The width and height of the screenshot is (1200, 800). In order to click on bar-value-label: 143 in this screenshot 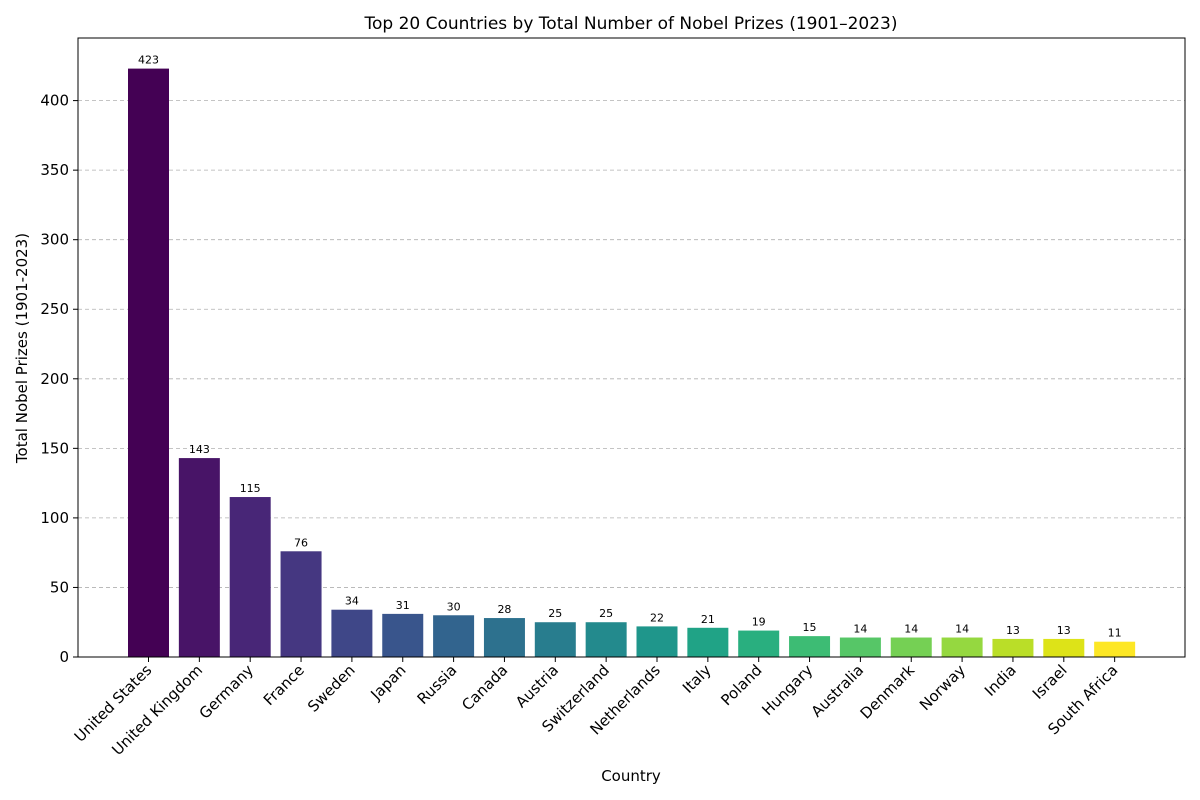, I will do `click(199, 449)`.